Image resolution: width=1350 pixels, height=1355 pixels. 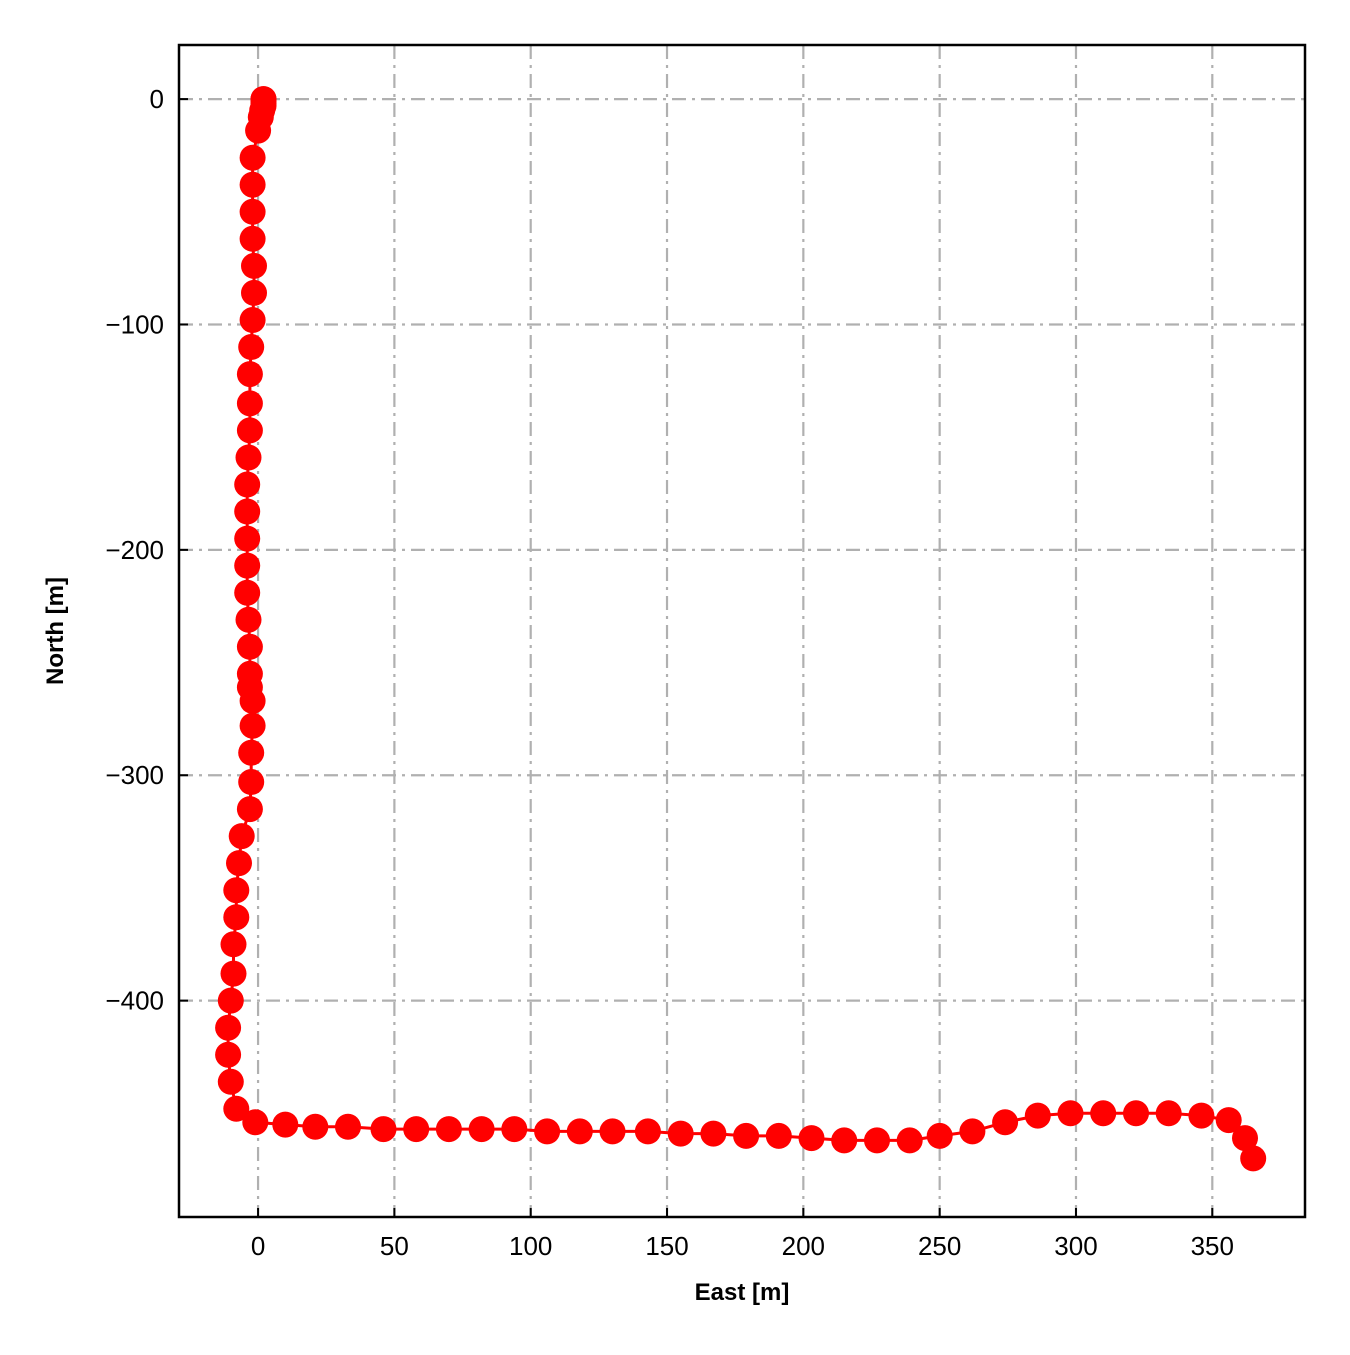 I want to click on x-tick-label: 200, so click(x=803, y=1246).